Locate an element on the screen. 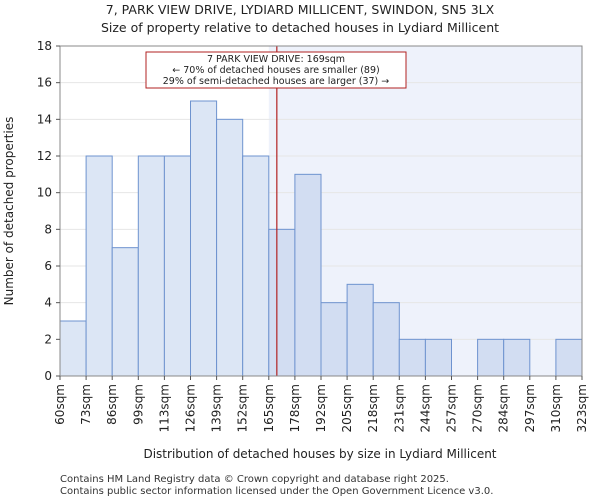 The image size is (600, 500). y-tick-label: 18 is located at coordinates (44, 46).